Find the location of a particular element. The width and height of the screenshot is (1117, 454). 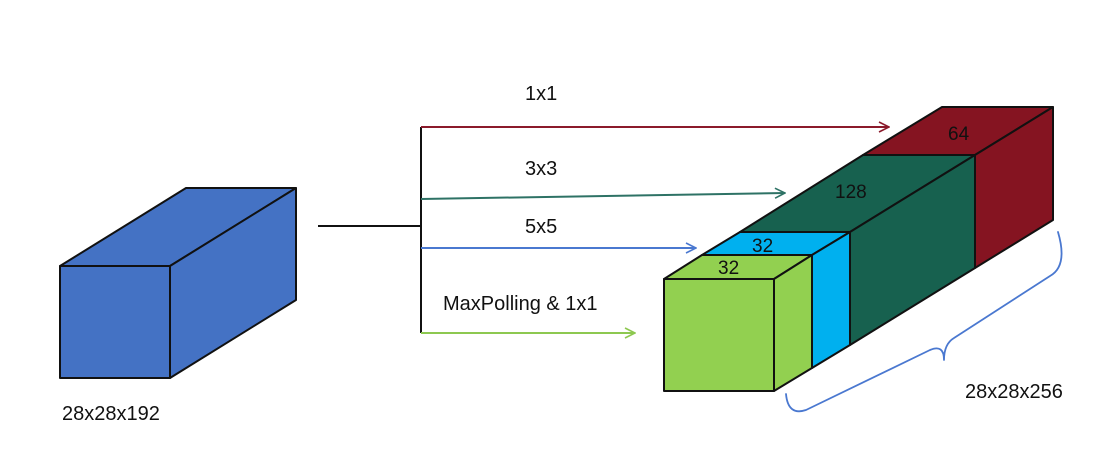

segment-label-128: 128 is located at coordinates (851, 192).